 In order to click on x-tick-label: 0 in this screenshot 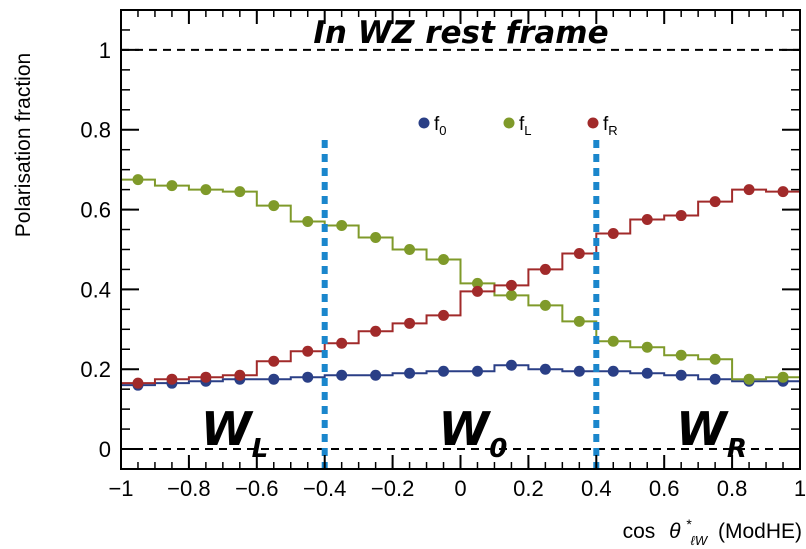, I will do `click(460, 488)`.